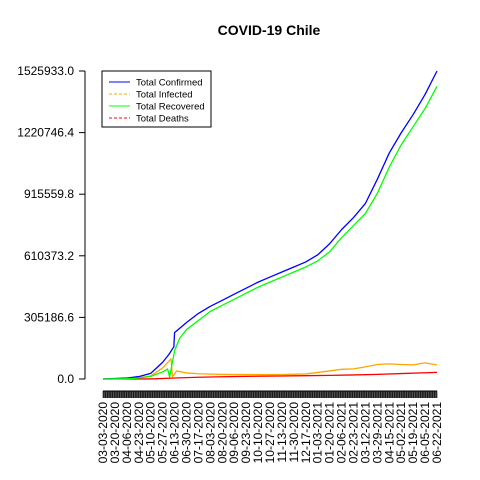  I want to click on x-tick-label: 03-12-2021, so click(365, 433).